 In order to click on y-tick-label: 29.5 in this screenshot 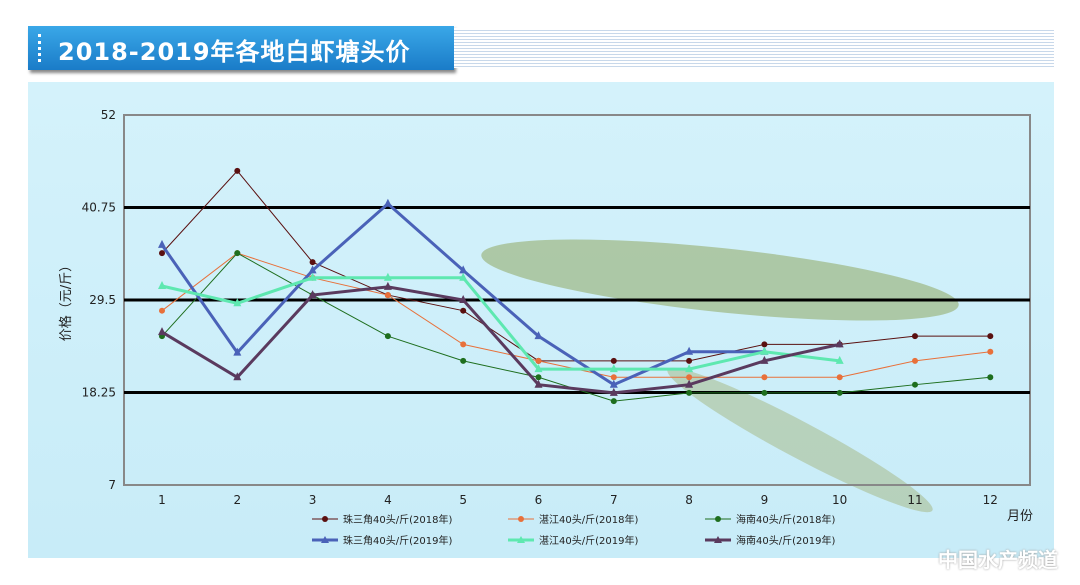, I will do `click(102, 300)`.